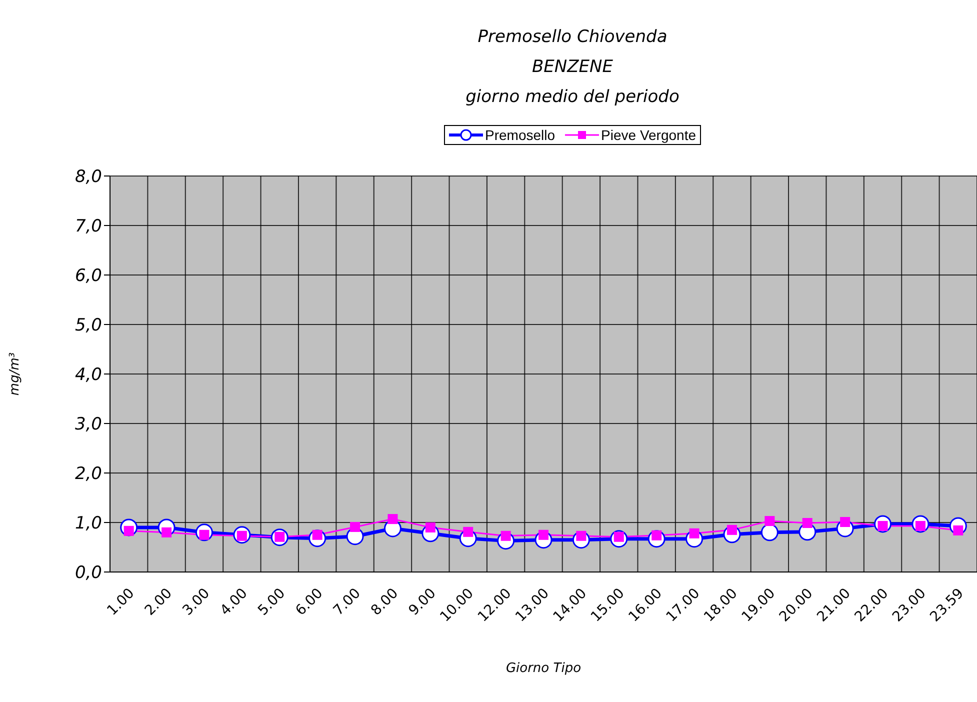 The width and height of the screenshot is (977, 702). Describe the element at coordinates (15, 374) in the screenshot. I see `y-axis-title: mg/m³` at that location.